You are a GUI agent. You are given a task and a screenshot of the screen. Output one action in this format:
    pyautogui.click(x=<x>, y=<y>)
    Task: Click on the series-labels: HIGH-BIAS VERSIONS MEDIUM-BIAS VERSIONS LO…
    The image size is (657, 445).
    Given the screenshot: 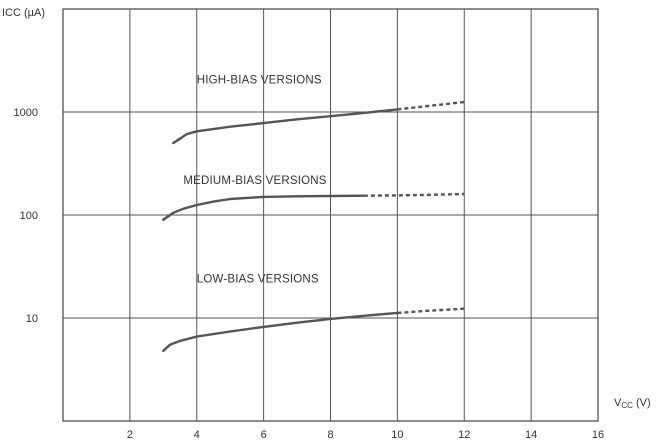 What is the action you would take?
    pyautogui.click(x=254, y=179)
    